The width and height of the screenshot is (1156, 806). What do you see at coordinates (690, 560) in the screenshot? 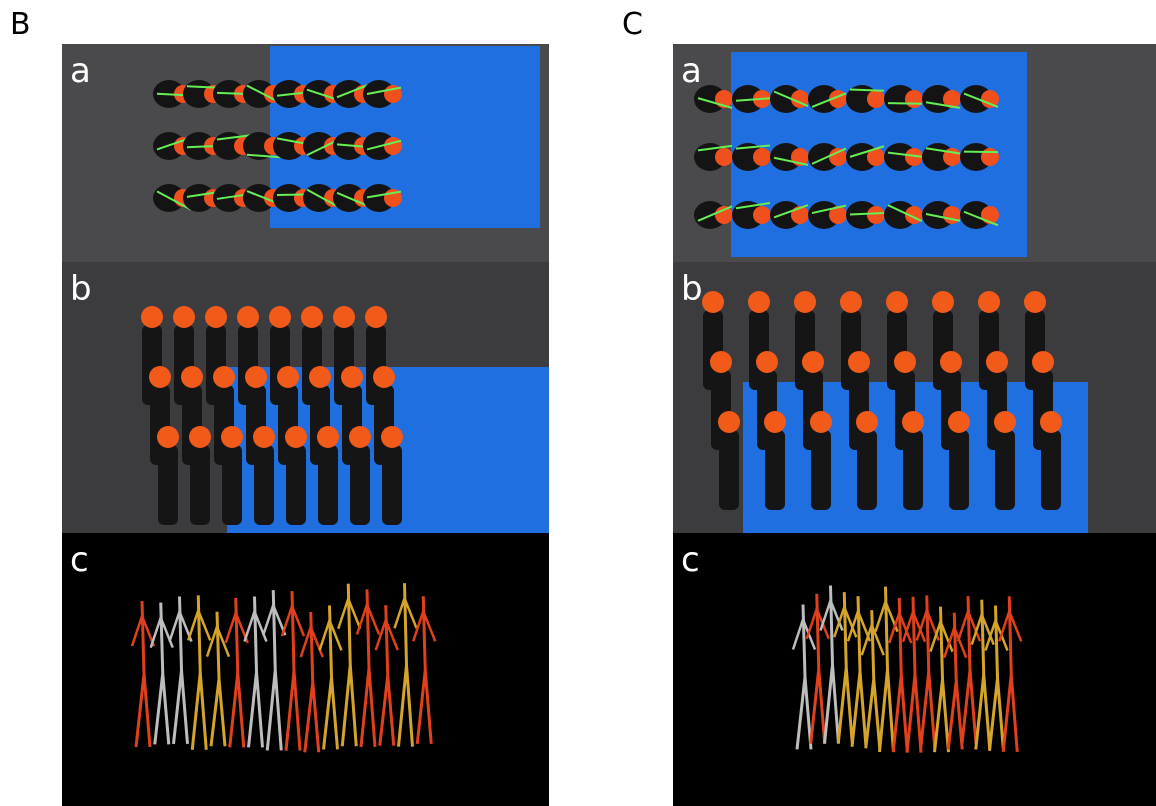
I see `subpanel-label: c` at bounding box center [690, 560].